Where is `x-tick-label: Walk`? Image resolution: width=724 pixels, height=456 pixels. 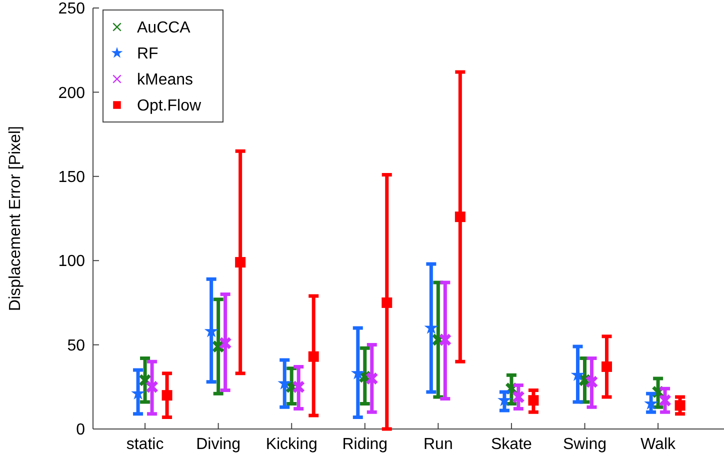
x-tick-label: Walk is located at coordinates (658, 444).